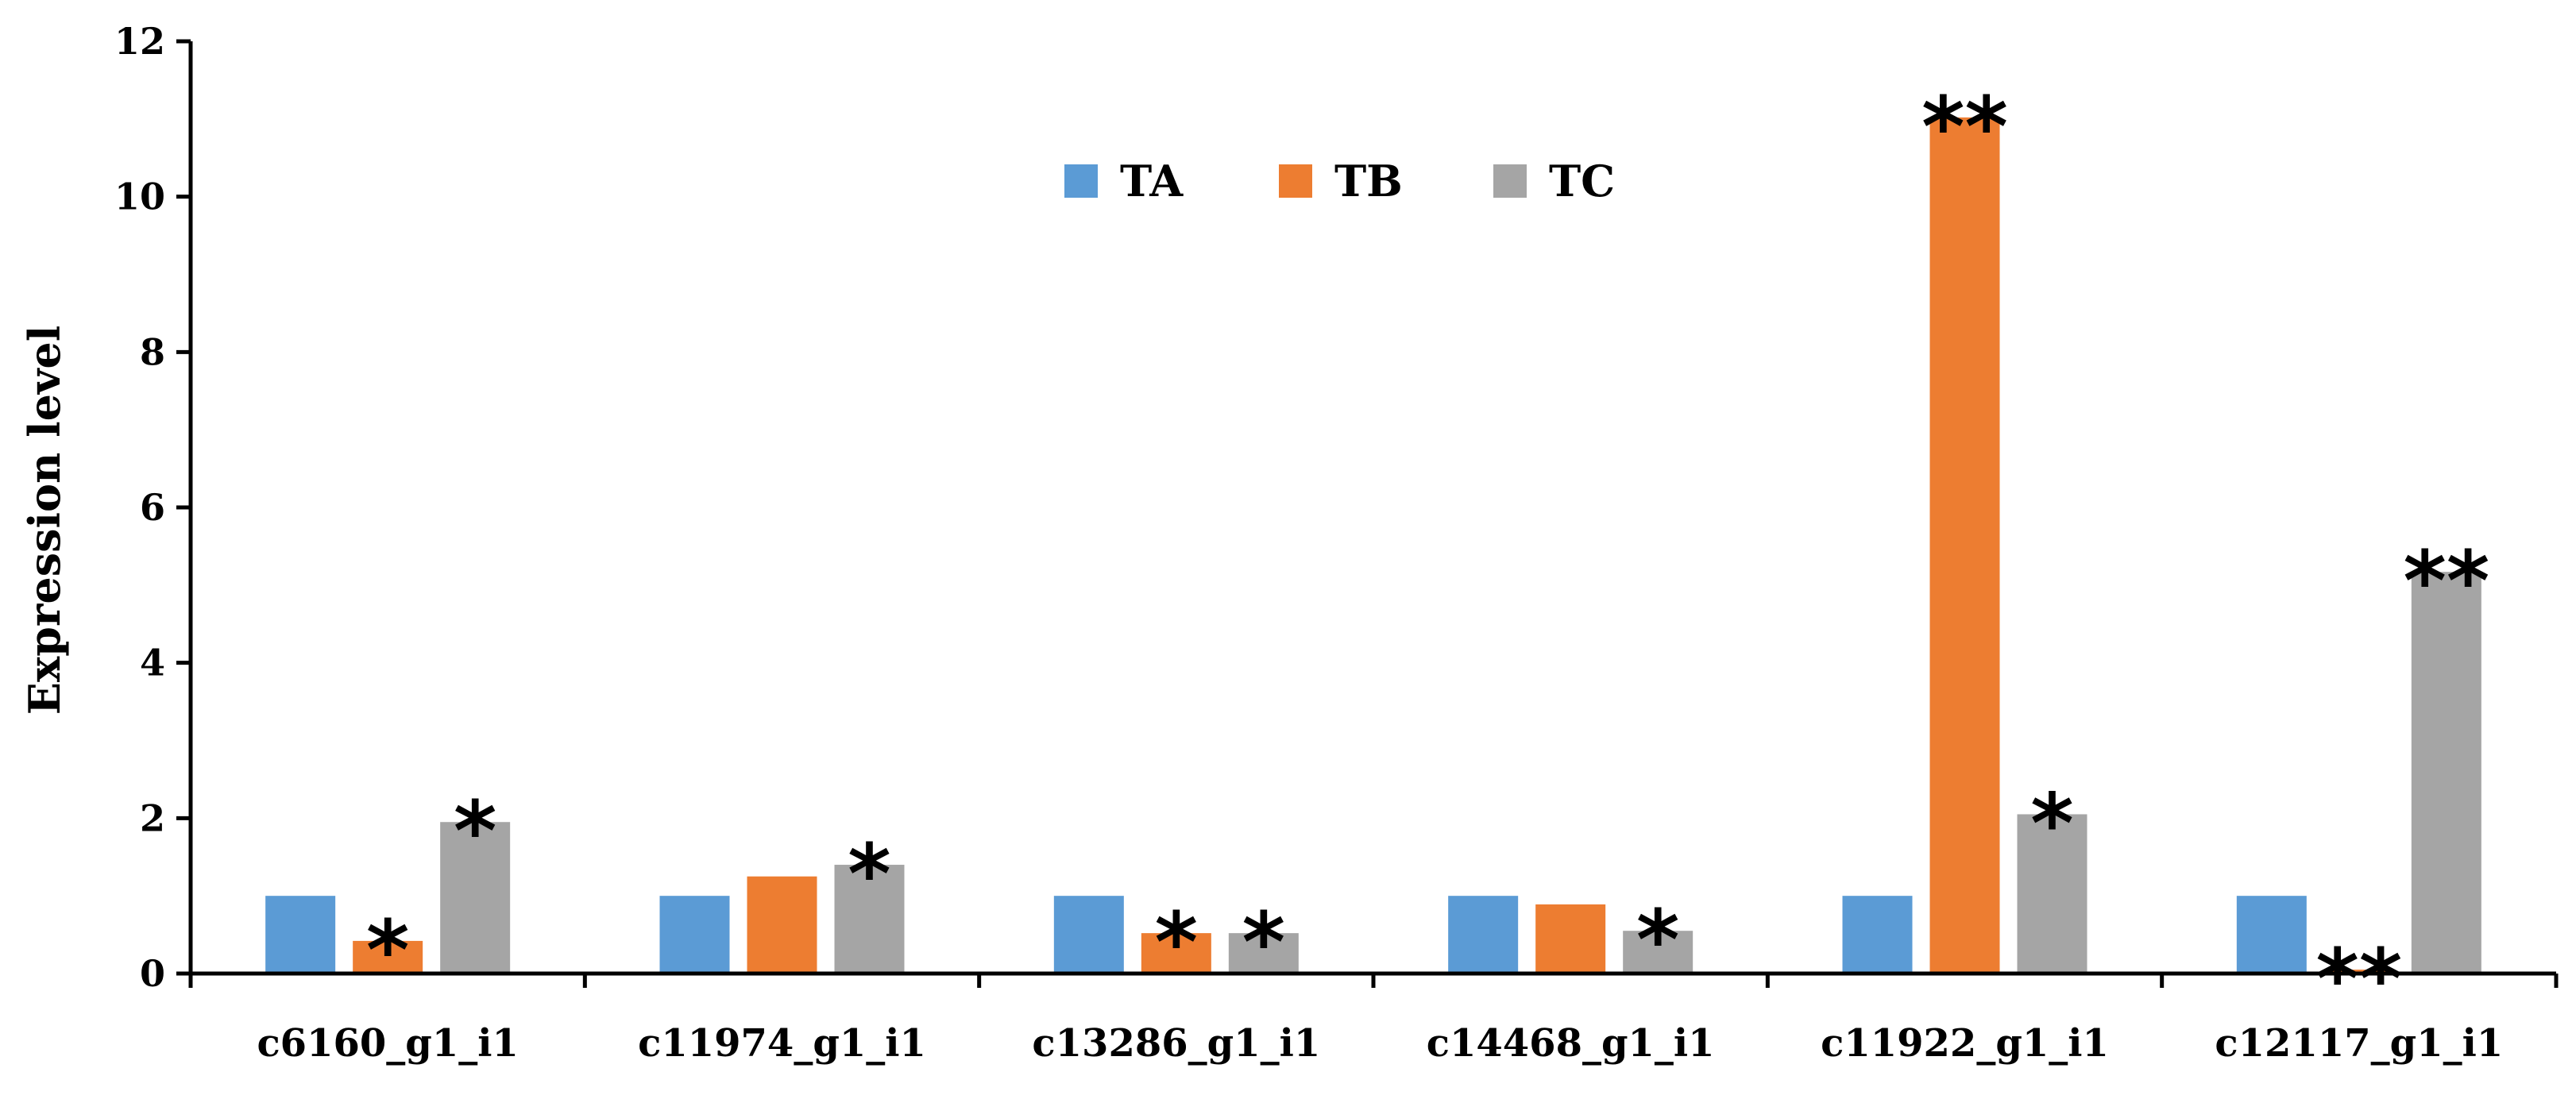 The width and height of the screenshot is (2576, 1099). Describe the element at coordinates (300, 935) in the screenshot. I see `bar-ta-c6160_g1_i1` at that location.